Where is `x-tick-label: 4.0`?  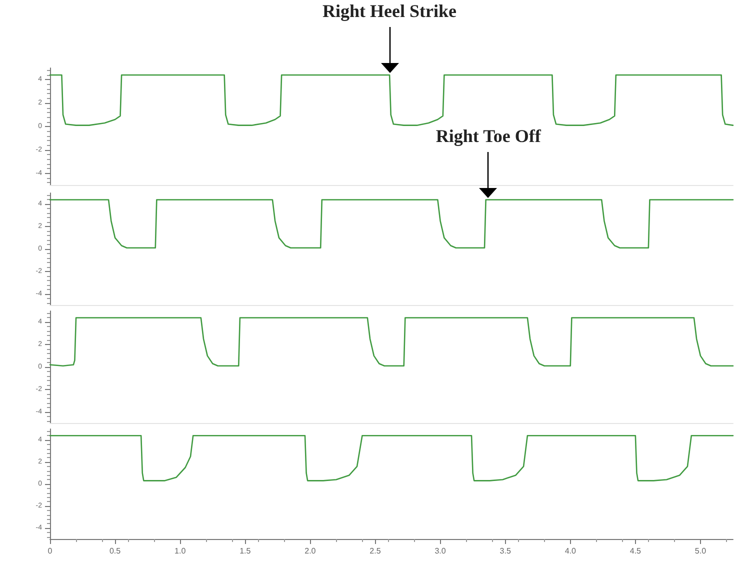
x-tick-label: 4.0 is located at coordinates (570, 551).